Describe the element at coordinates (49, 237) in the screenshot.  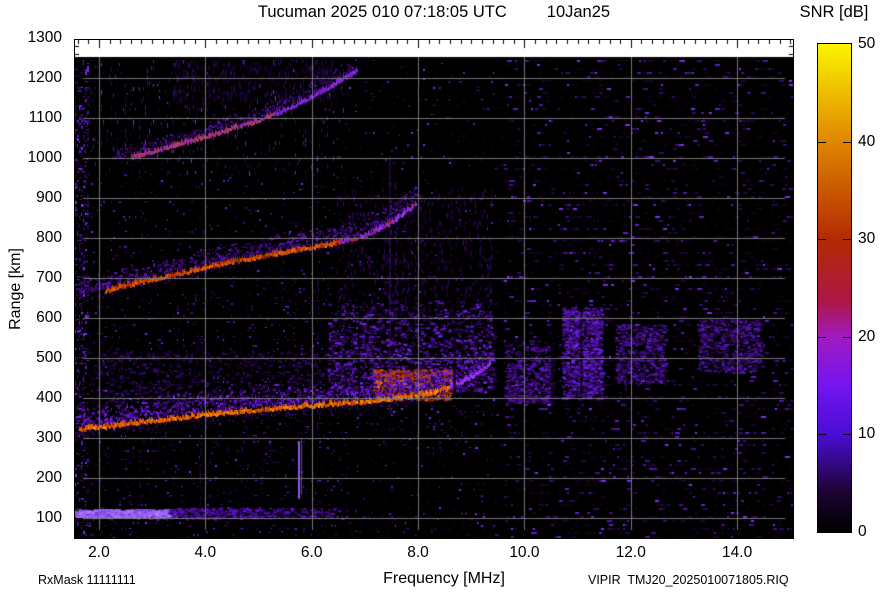
I see `y-tick-label: 800` at that location.